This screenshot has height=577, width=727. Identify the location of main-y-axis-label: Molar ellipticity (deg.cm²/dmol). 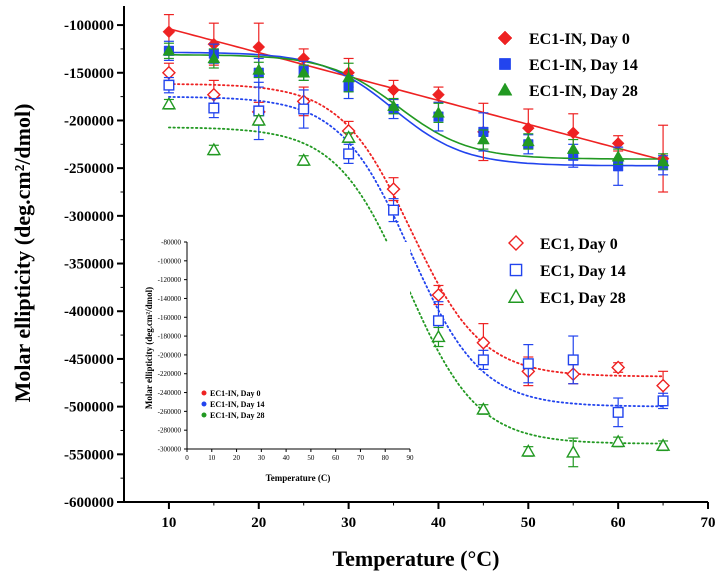
(22, 253).